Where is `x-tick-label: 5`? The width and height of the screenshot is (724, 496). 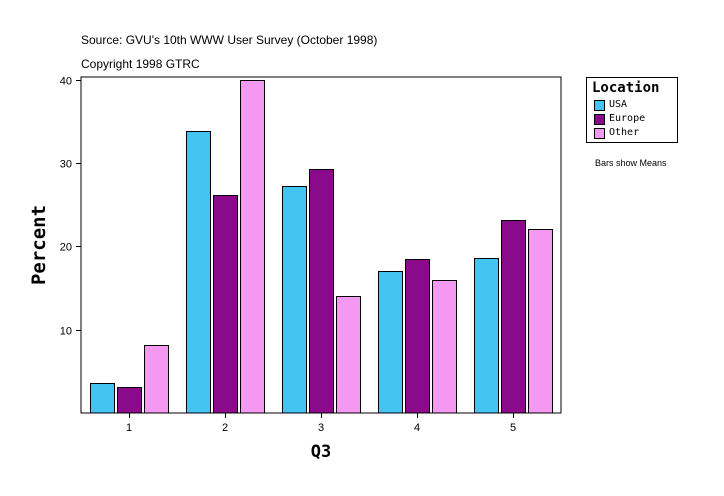
x-tick-label: 5 is located at coordinates (513, 428).